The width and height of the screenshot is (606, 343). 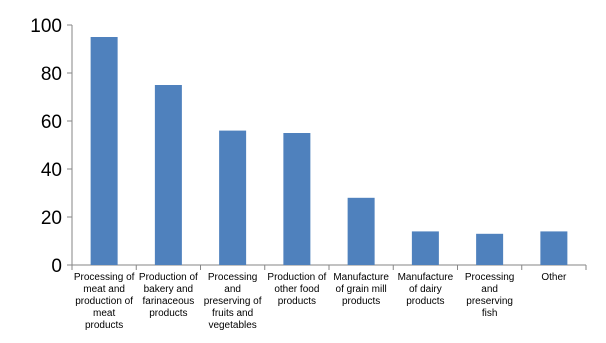 What do you see at coordinates (554, 277) in the screenshot?
I see `x-tick-label: Other` at bounding box center [554, 277].